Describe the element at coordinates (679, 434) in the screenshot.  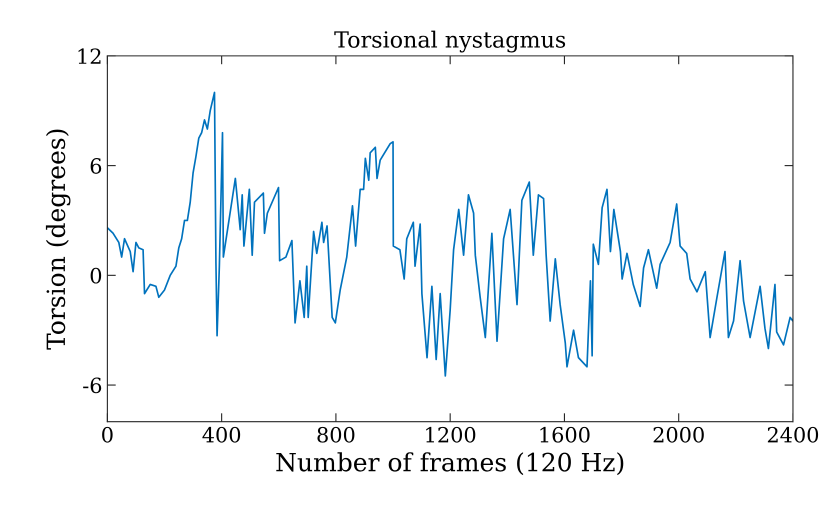
I see `x-tick-label: 2000` at that location.